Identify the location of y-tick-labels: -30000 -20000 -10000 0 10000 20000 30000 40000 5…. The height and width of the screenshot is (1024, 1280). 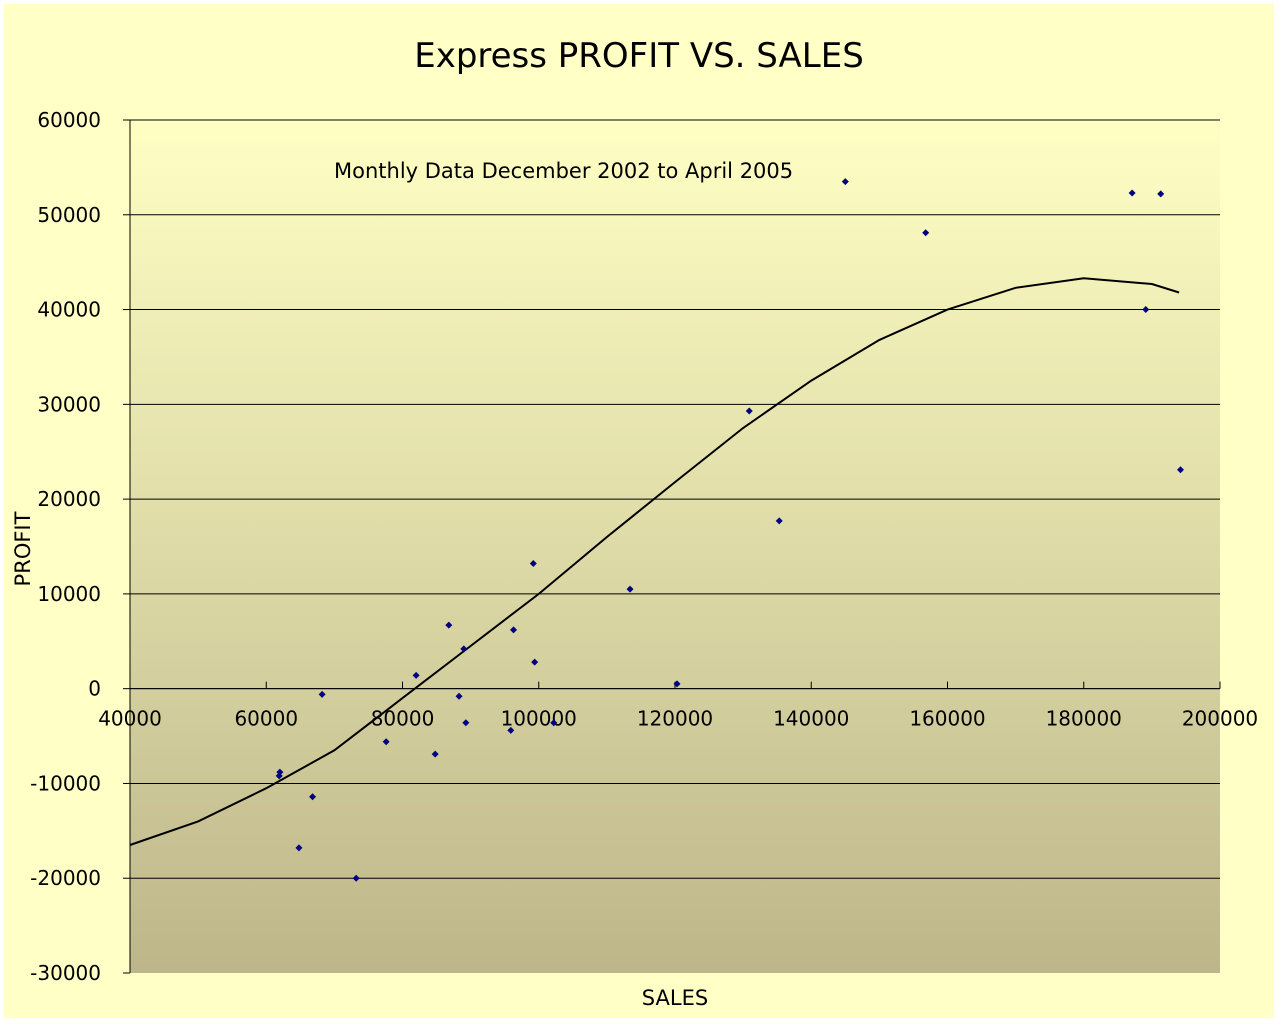
(65, 546).